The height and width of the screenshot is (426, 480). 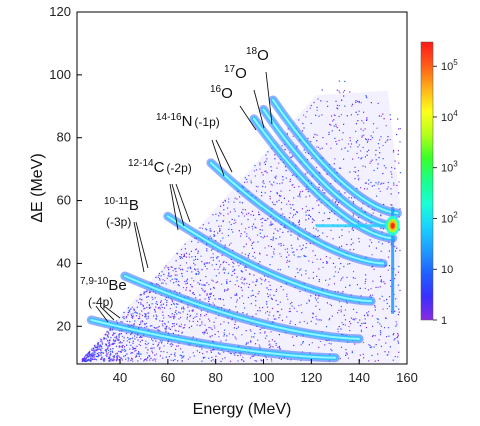 I want to click on annotation-leader-line, so click(x=183, y=203).